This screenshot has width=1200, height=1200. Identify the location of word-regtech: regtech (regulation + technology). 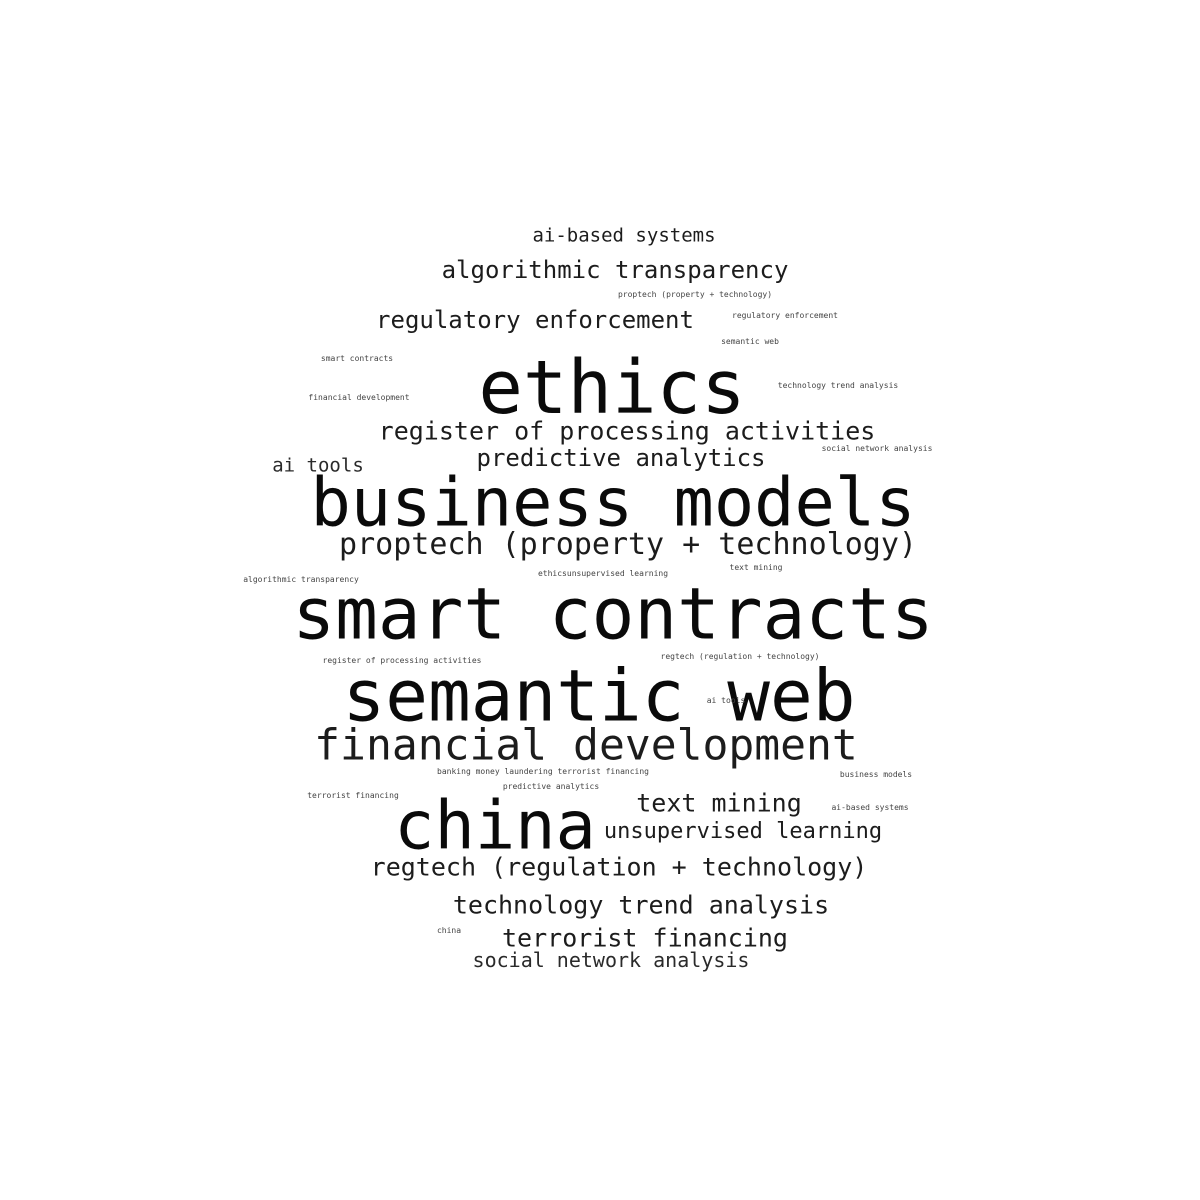
(619, 867).